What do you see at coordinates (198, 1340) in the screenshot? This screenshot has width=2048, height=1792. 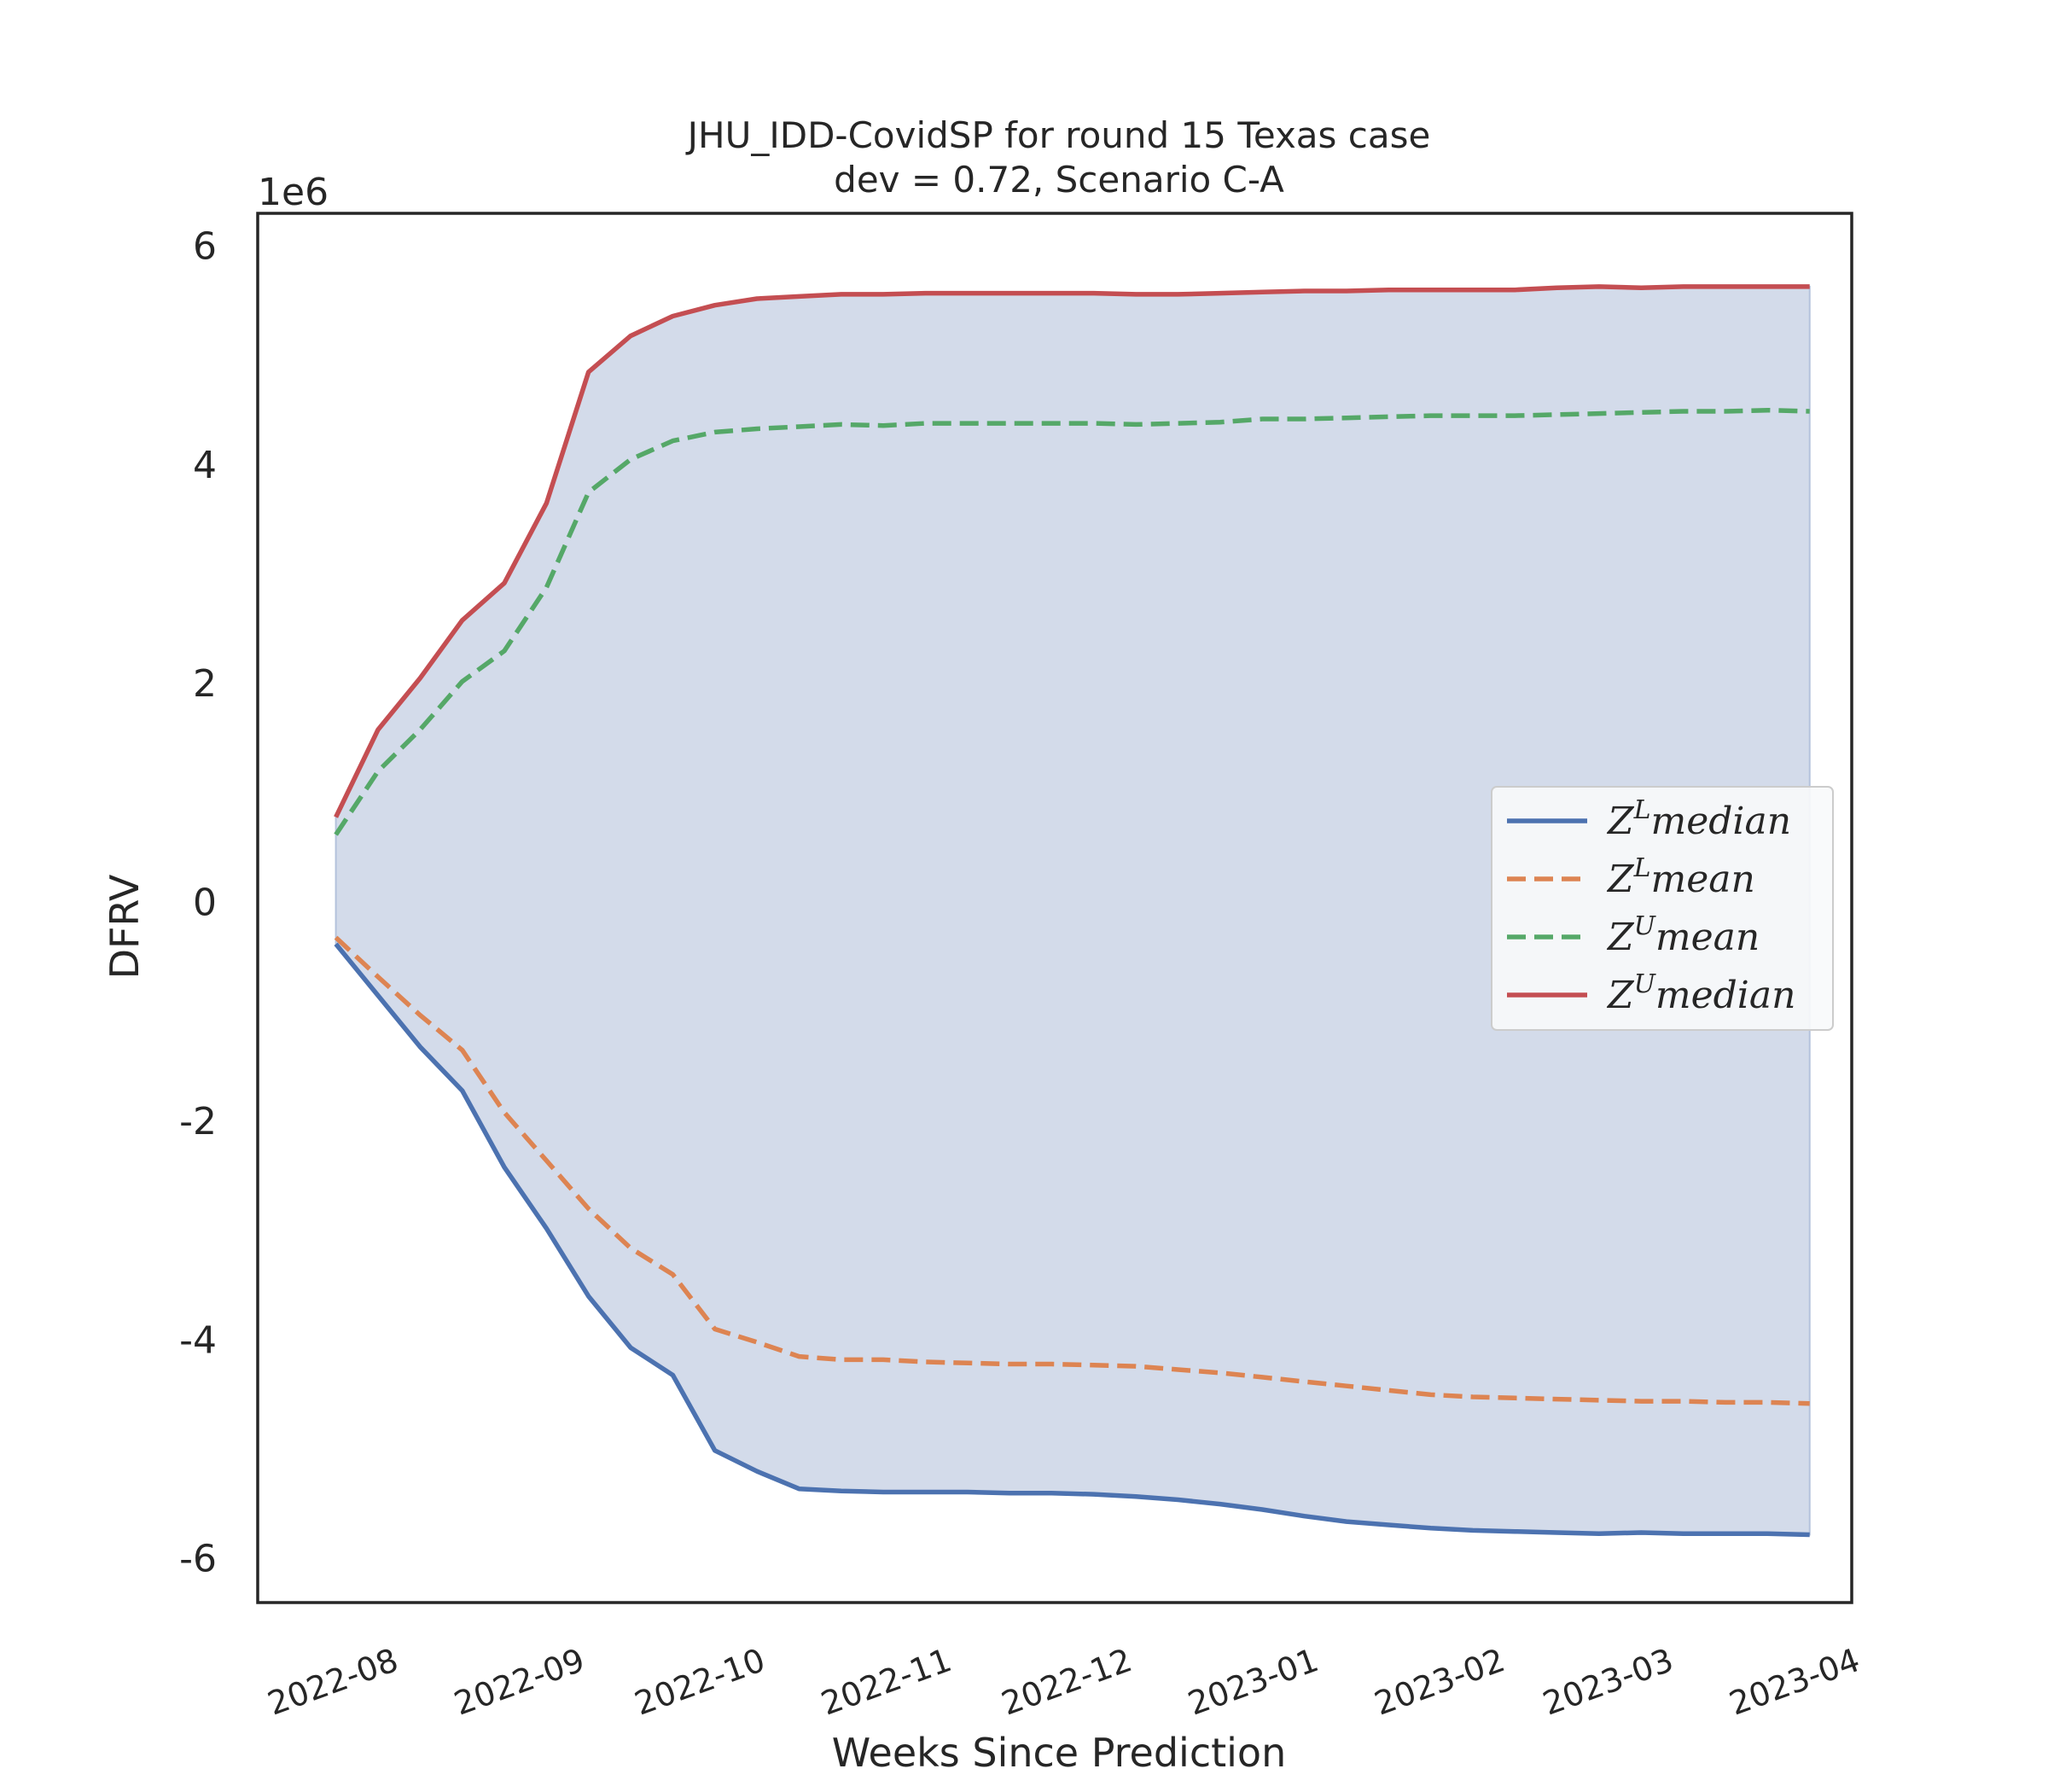 I see `y-tick-label: -4` at bounding box center [198, 1340].